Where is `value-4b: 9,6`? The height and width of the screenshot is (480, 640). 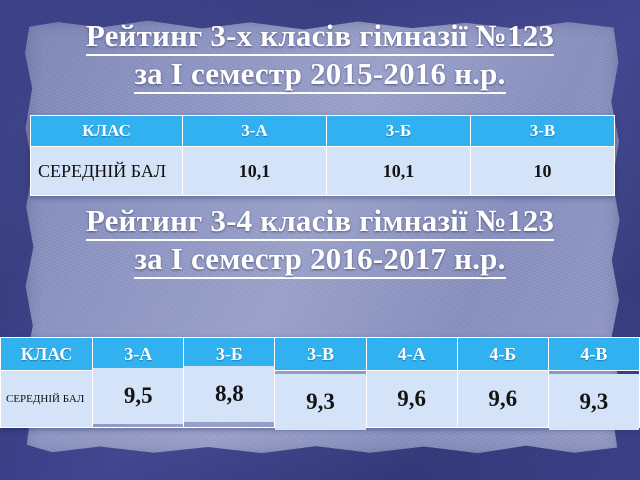
value-4b: 9,6 is located at coordinates (502, 399).